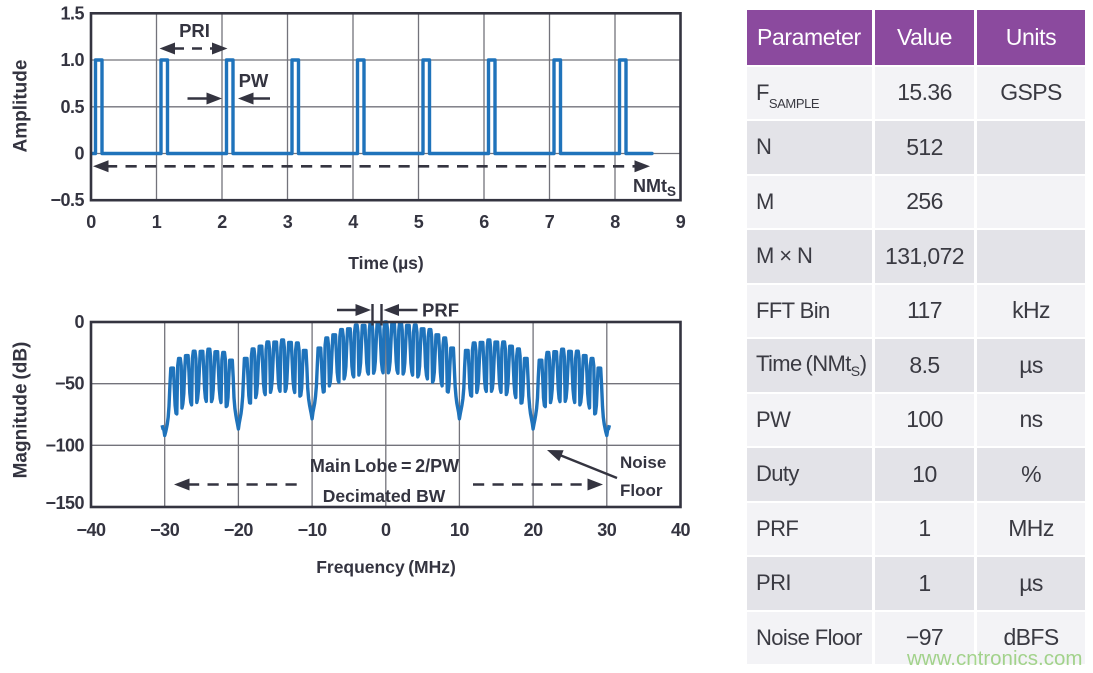 The width and height of the screenshot is (1093, 673). Describe the element at coordinates (419, 222) in the screenshot. I see `svg-text: 5` at that location.